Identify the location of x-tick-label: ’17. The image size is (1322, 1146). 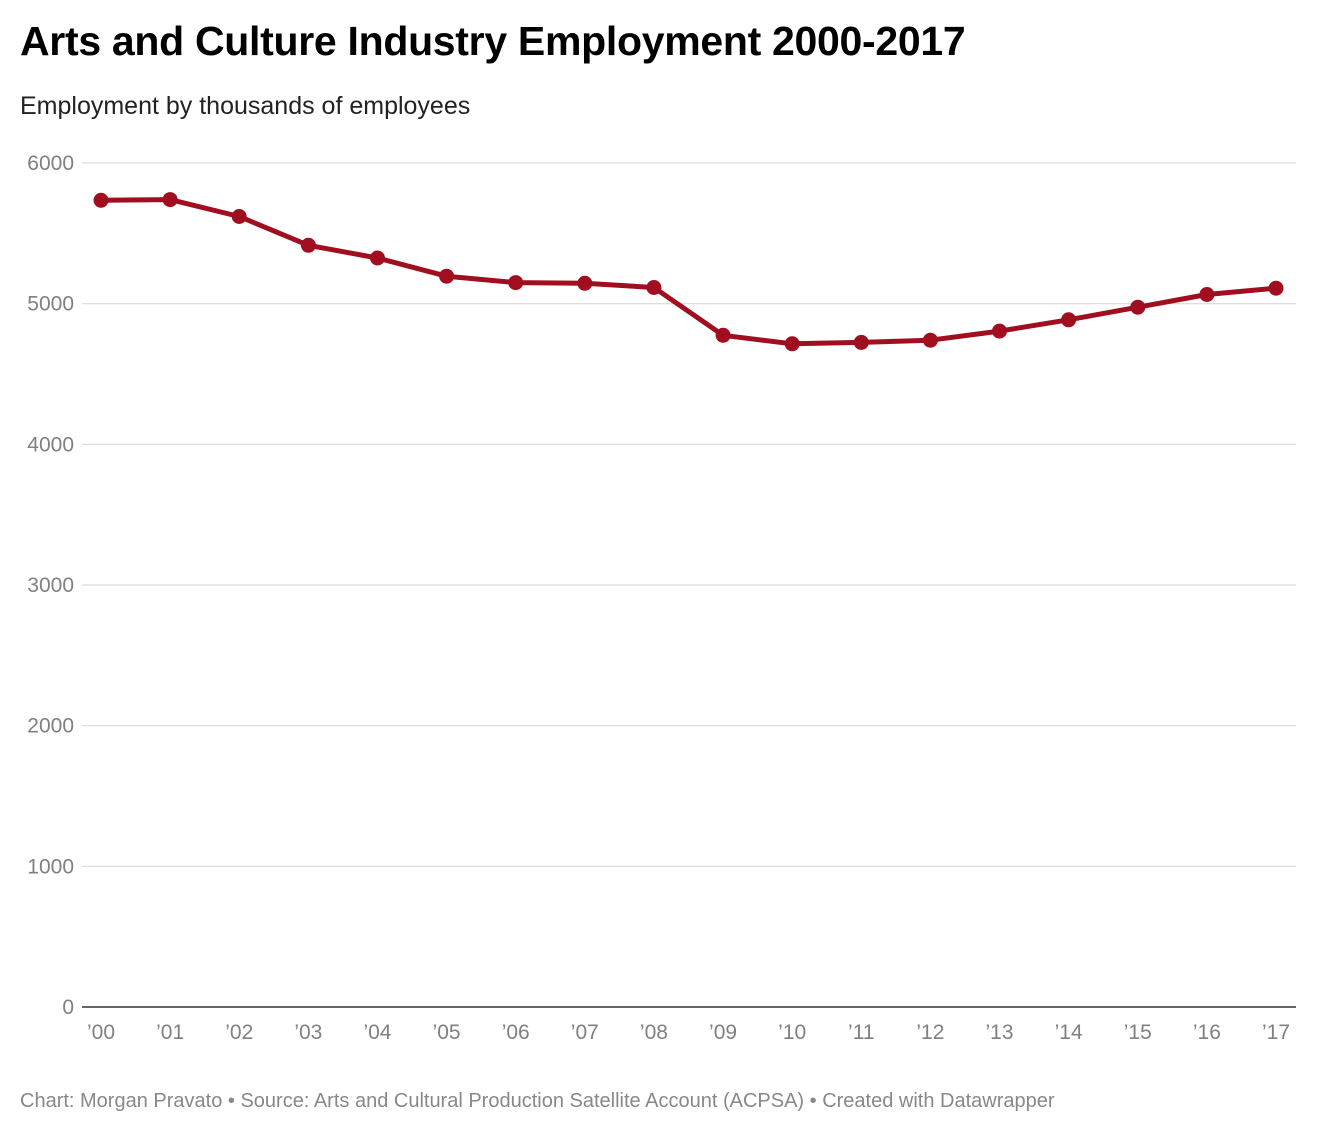
(1276, 1032).